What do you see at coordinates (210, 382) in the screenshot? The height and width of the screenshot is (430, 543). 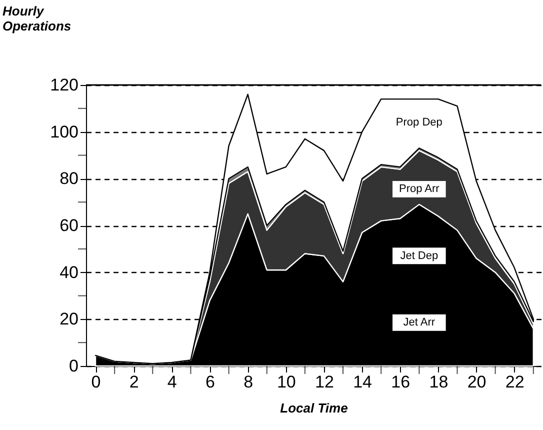 I see `x-tick-label: 6` at bounding box center [210, 382].